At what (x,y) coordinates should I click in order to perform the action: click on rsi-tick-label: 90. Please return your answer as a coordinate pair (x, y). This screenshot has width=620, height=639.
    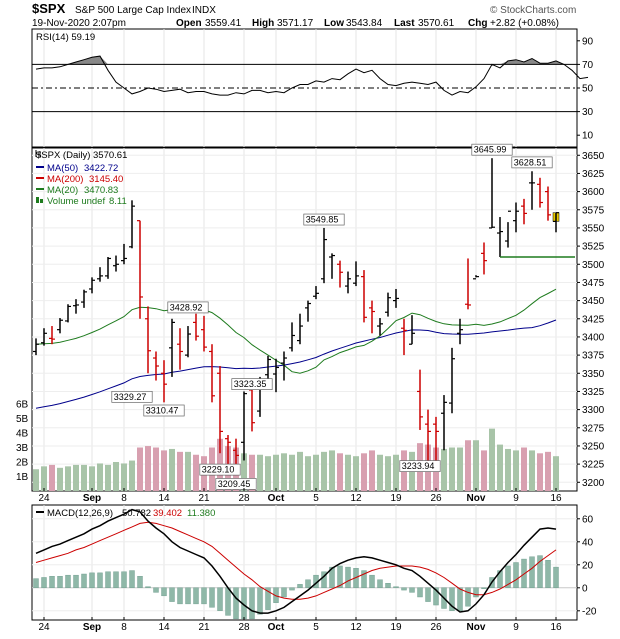
    Looking at the image, I should click on (588, 41).